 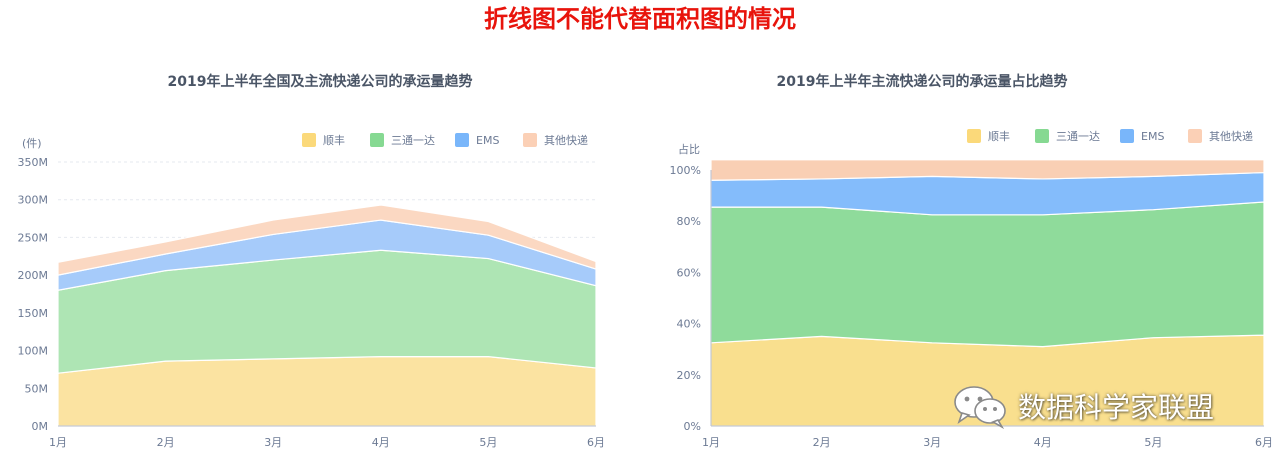 I want to click on y-tick-label: 100%, so click(x=685, y=170).